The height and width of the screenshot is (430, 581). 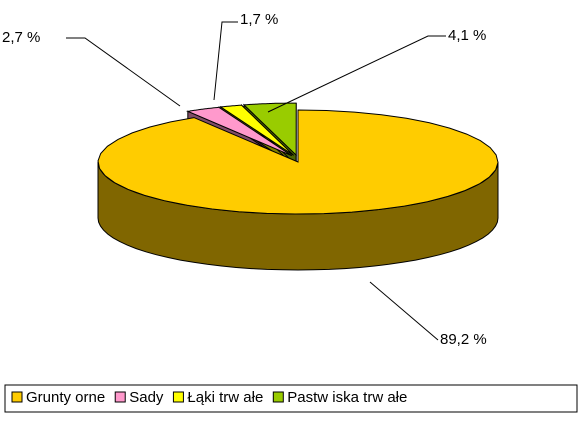 I want to click on legend-label: Łąki trw ałe, so click(x=225, y=397).